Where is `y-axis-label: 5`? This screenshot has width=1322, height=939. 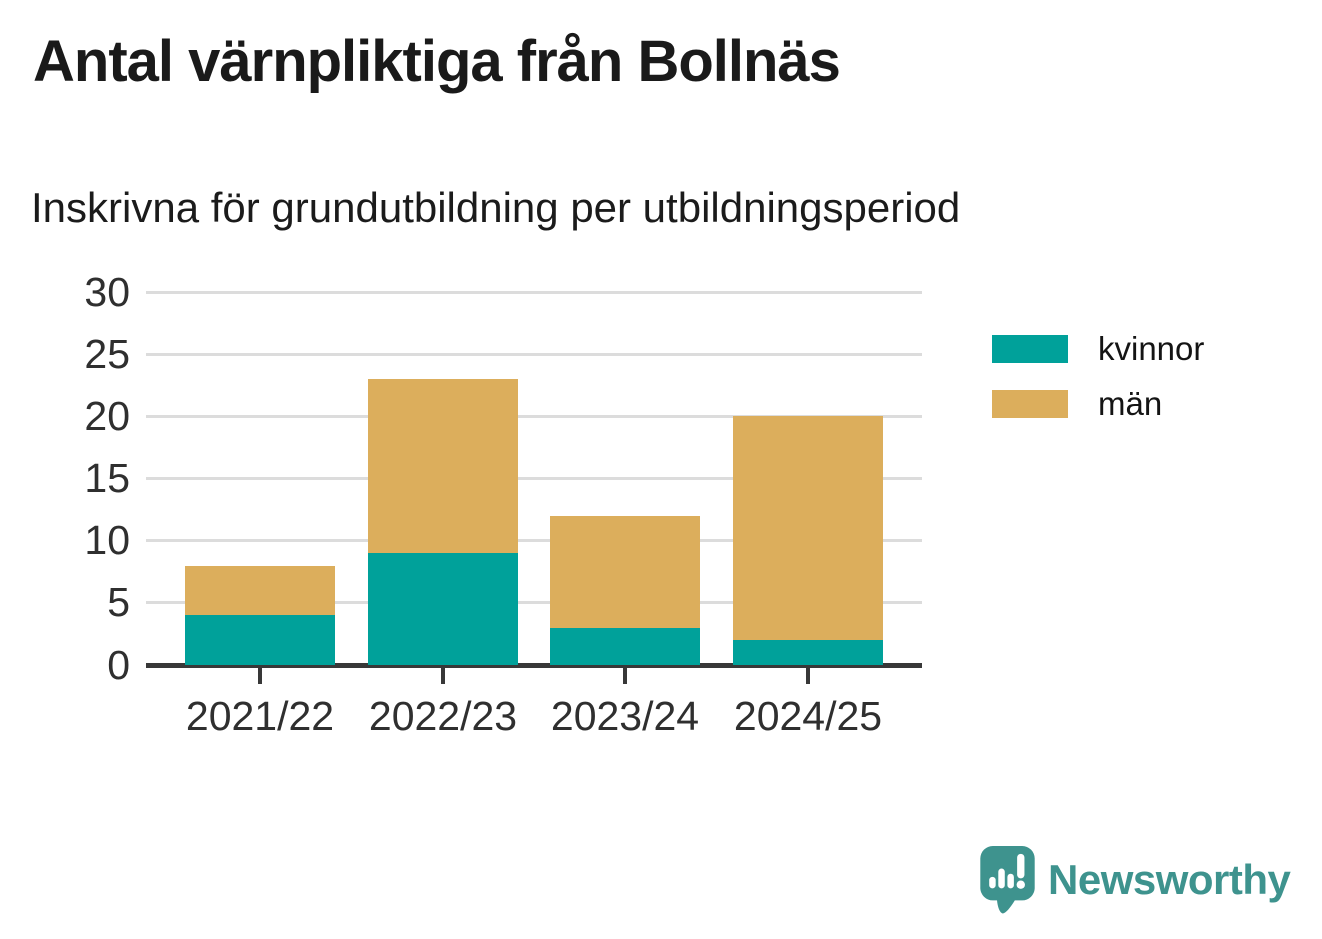 y-axis-label: 5 is located at coordinates (118, 602).